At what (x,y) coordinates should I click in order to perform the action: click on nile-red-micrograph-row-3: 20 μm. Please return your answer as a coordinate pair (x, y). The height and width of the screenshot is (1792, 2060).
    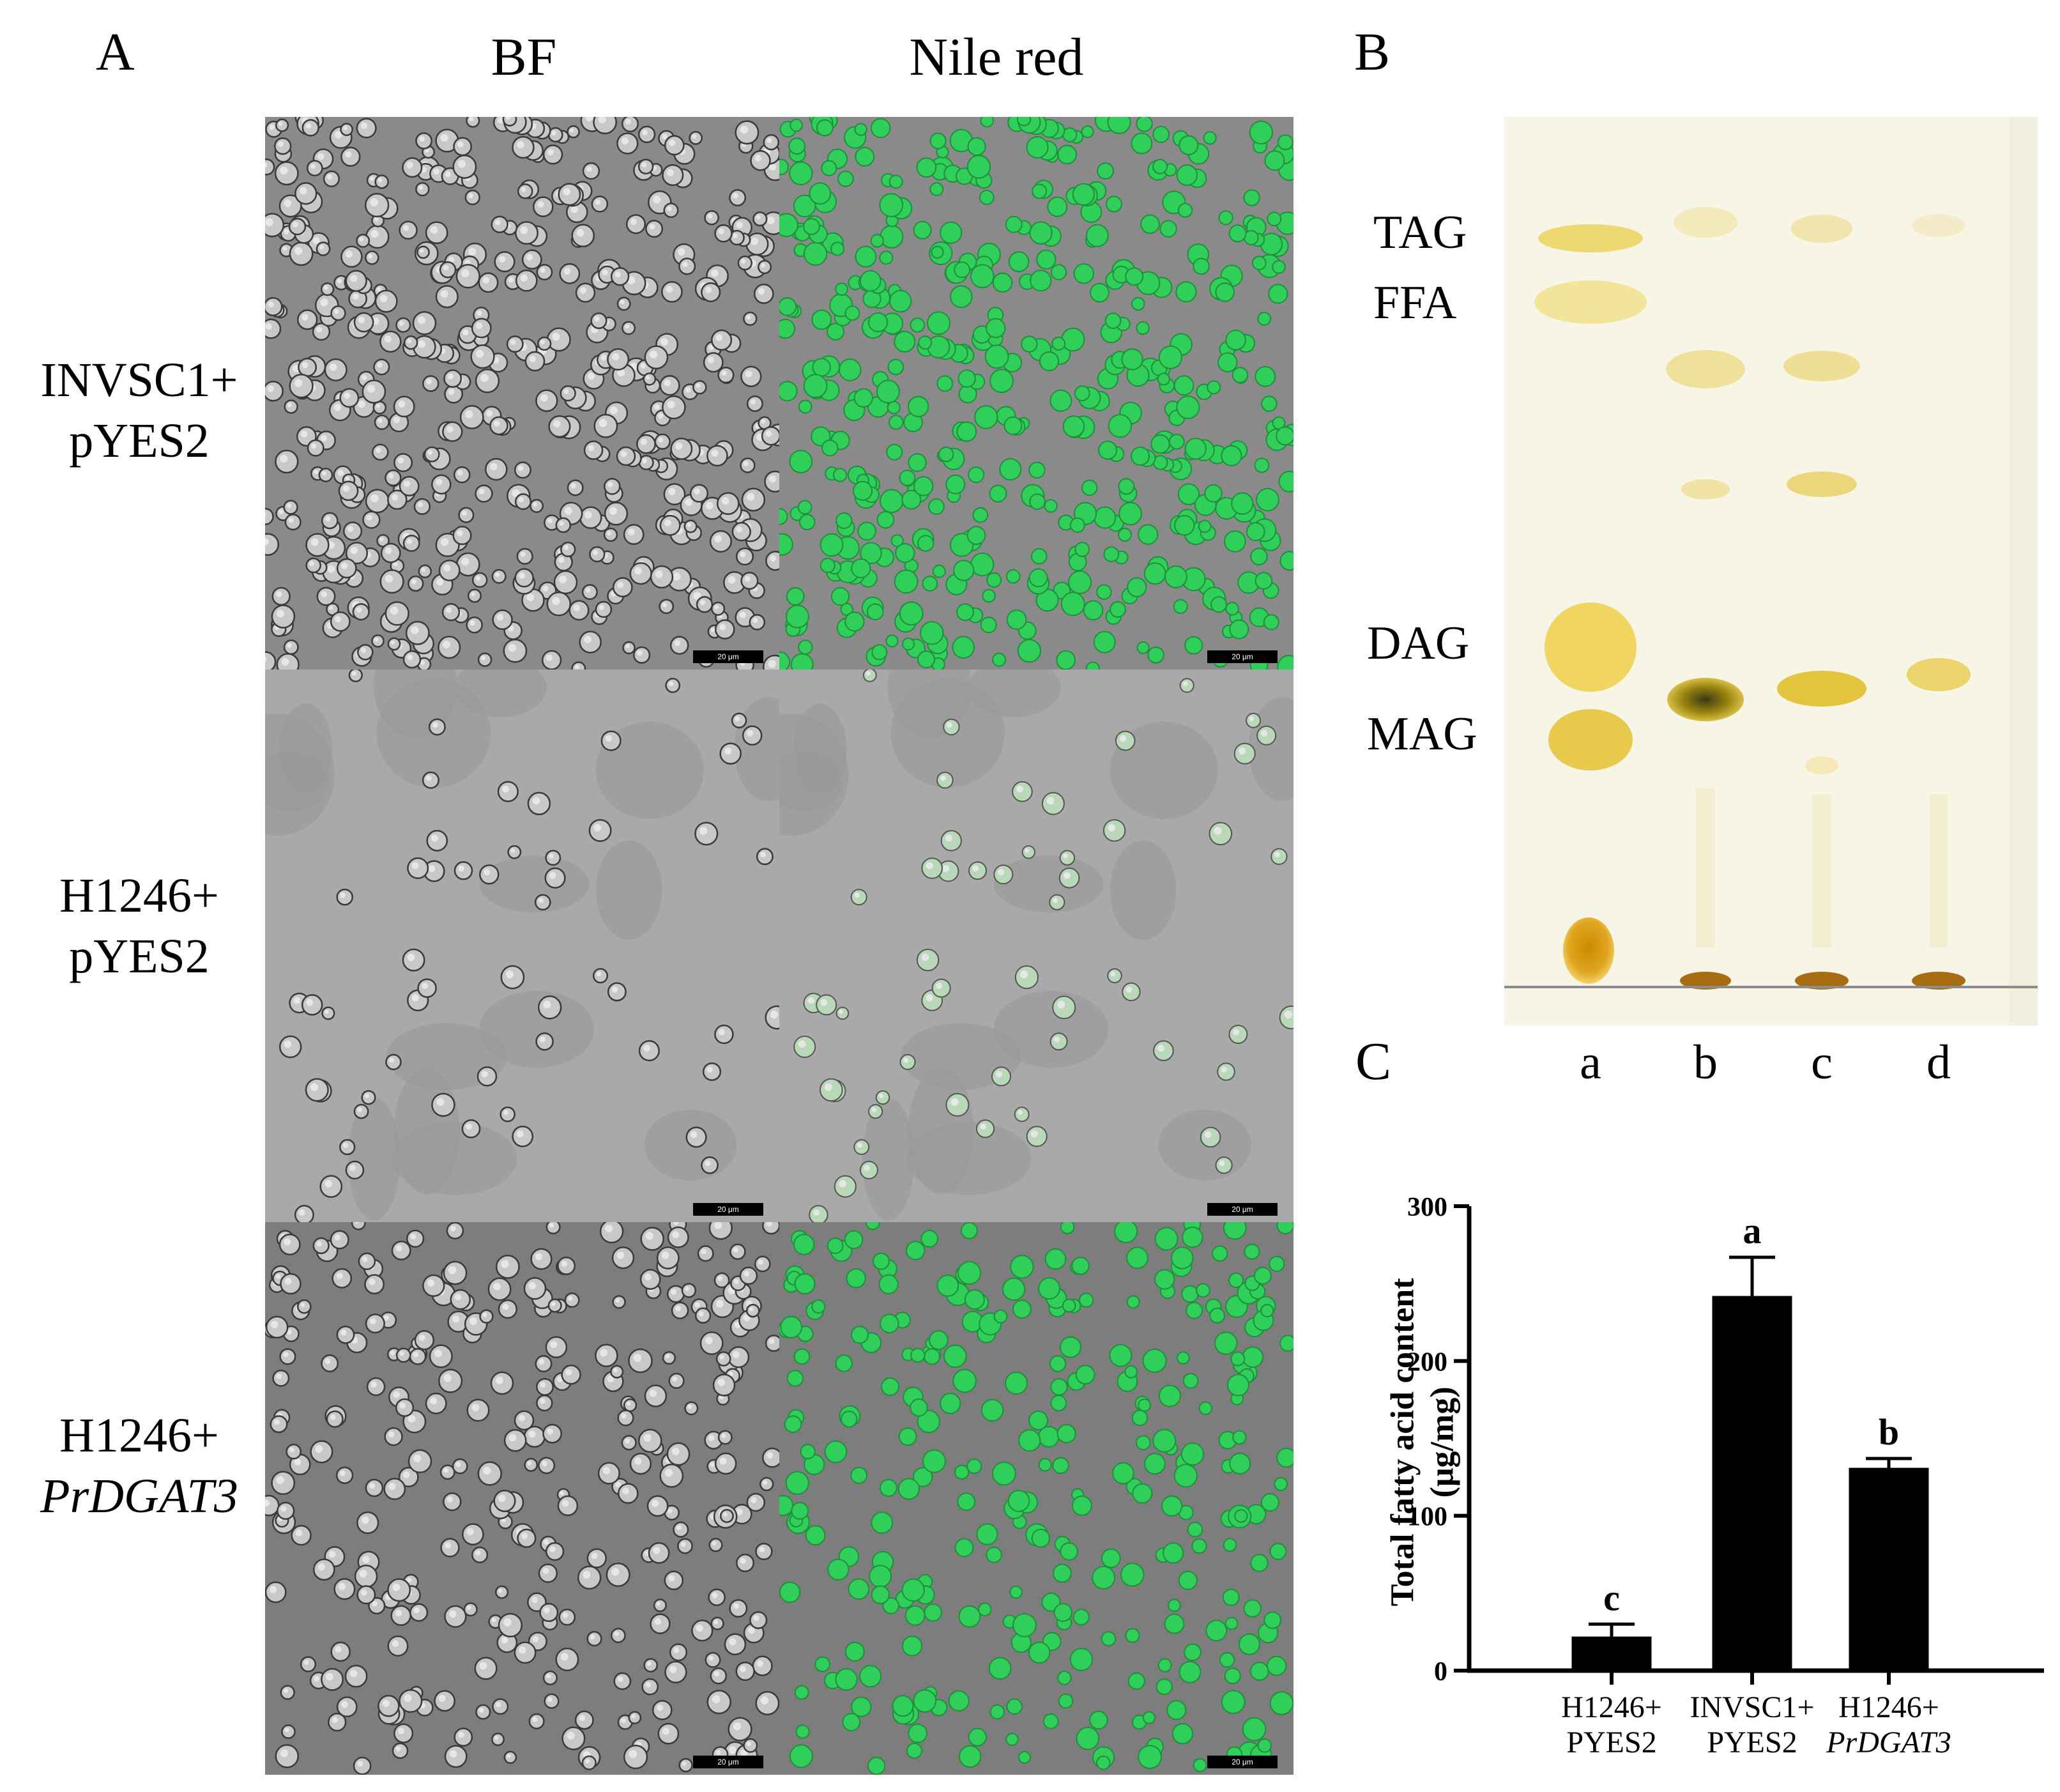
    Looking at the image, I should click on (1036, 1499).